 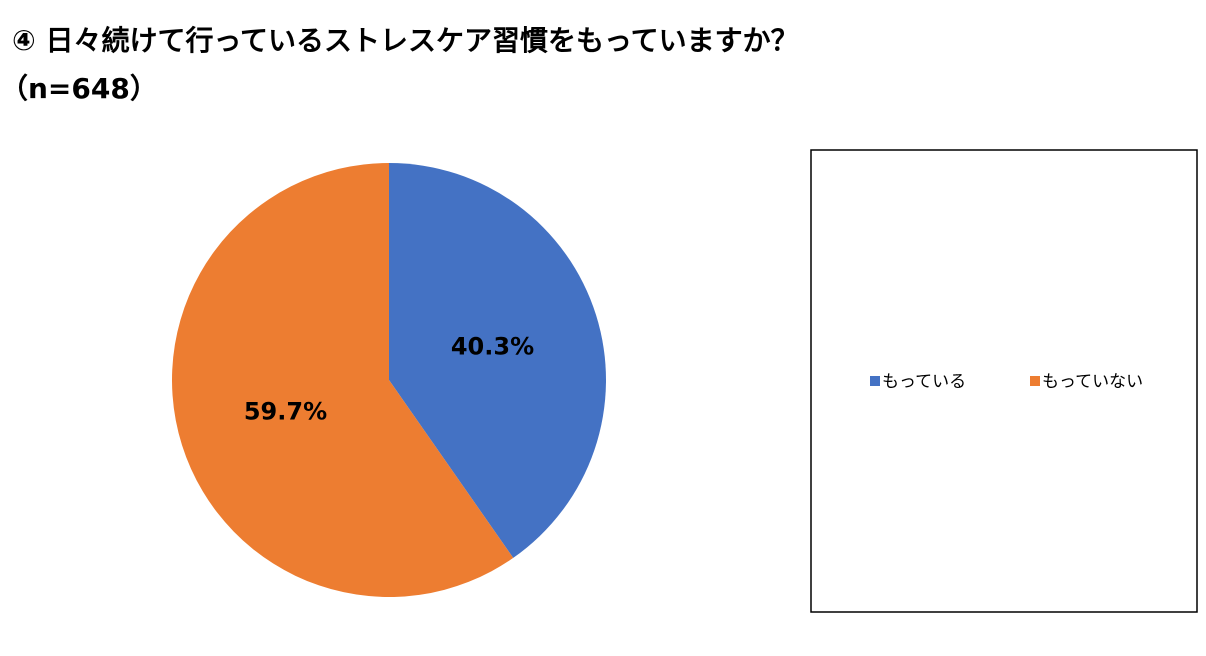 I want to click on chart-subtitle: （n=648）, so click(x=79, y=88).